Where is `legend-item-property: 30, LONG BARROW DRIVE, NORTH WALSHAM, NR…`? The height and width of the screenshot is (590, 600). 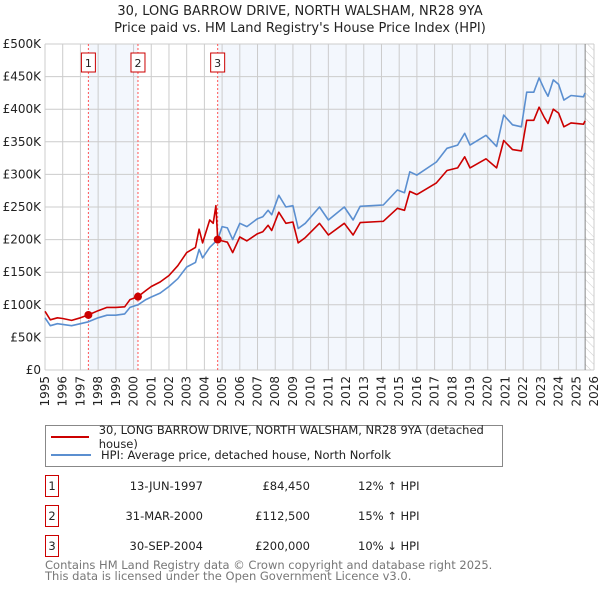 legend-item-property: 30, LONG BARROW DRIVE, NORTH WALSHAM, NR… is located at coordinates (276, 437).